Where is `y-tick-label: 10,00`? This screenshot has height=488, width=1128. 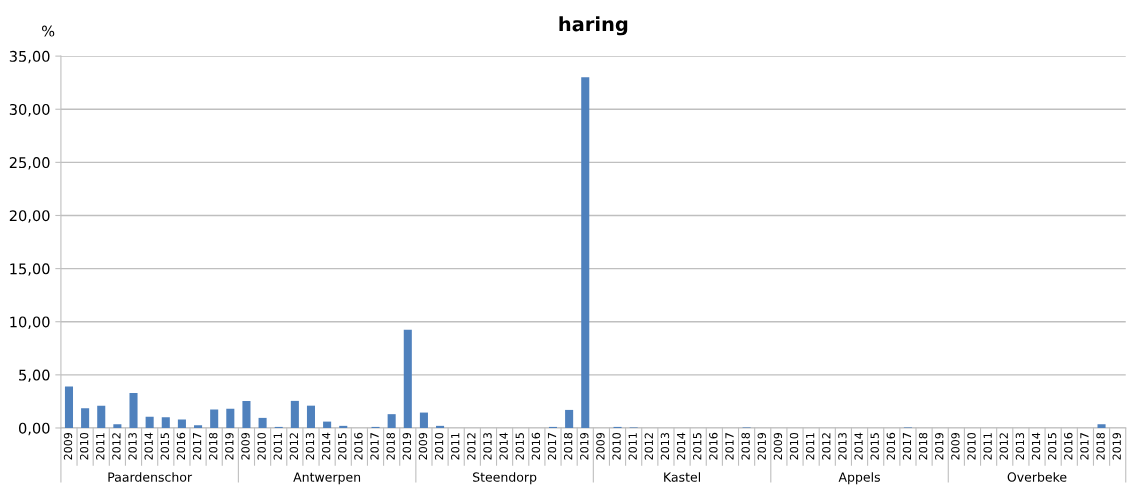
y-tick-label: 10,00 is located at coordinates (30, 322).